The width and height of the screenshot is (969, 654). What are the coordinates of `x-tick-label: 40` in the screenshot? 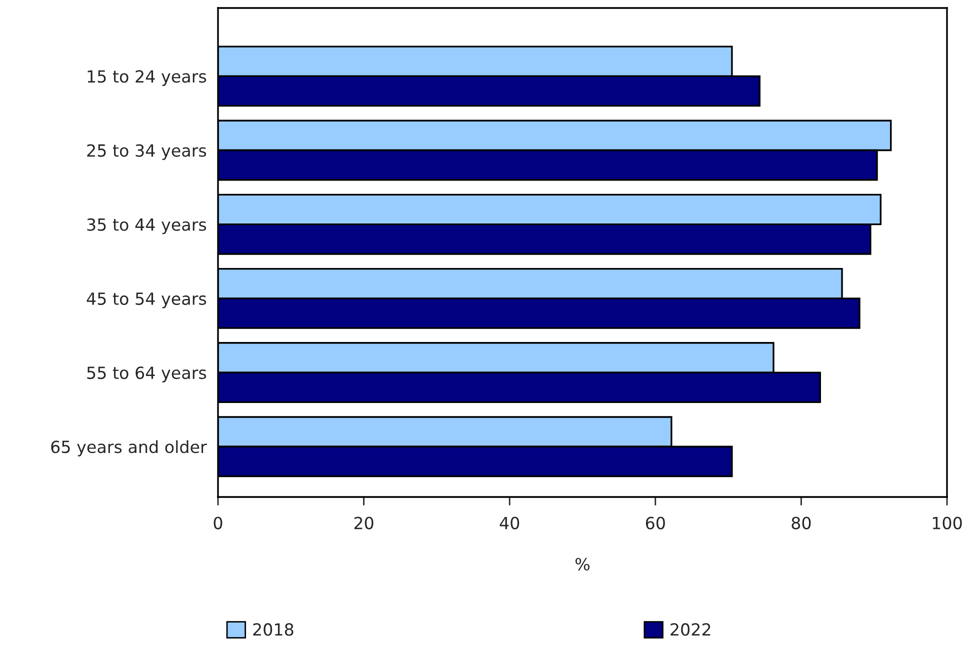 It's located at (510, 523).